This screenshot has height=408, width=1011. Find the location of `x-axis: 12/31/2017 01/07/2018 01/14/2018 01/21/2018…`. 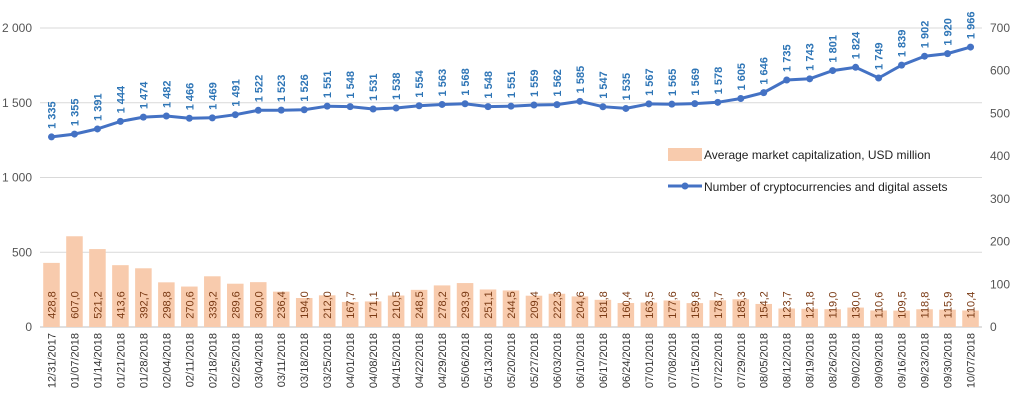

x-axis: 12/31/2017 01/07/2018 01/14/2018 01/21/2018… is located at coordinates (511, 360).